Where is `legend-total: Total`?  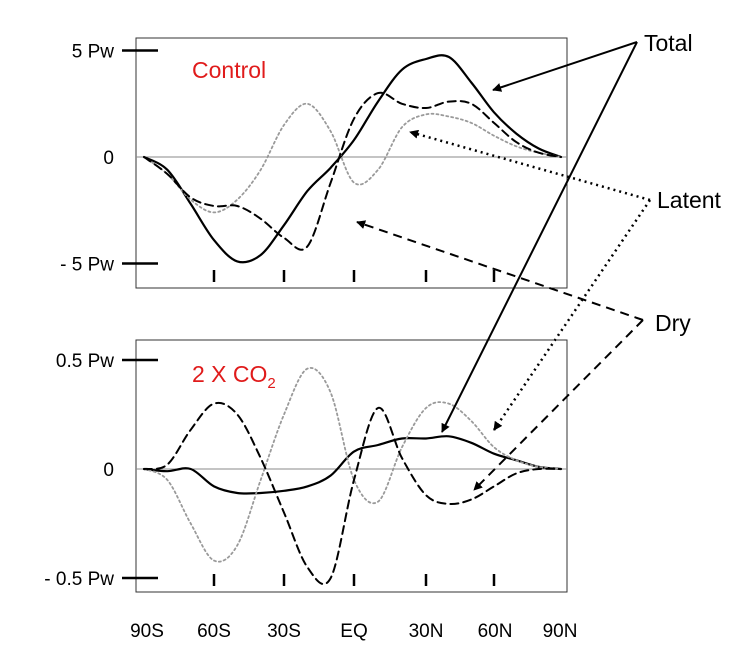 legend-total: Total is located at coordinates (668, 43).